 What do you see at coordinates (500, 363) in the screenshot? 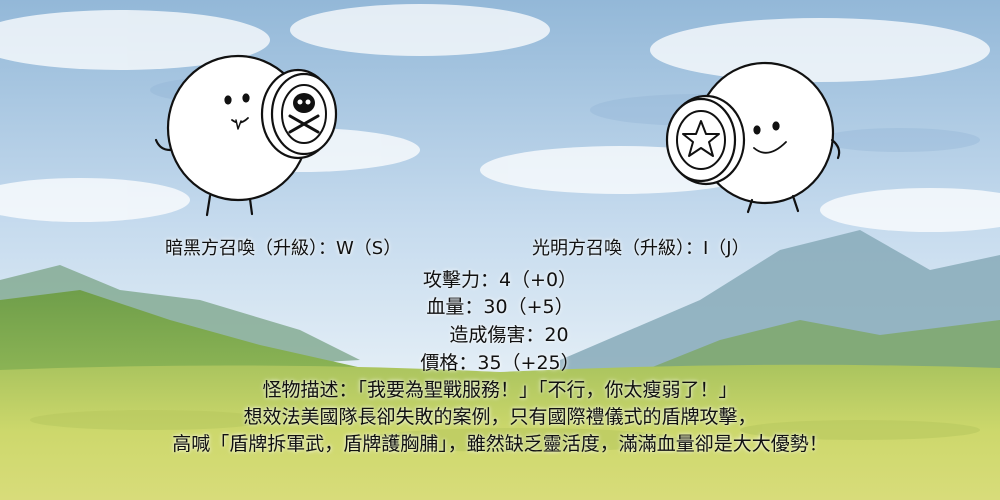
I see `price-stat: 價格：35（+25）` at bounding box center [500, 363].